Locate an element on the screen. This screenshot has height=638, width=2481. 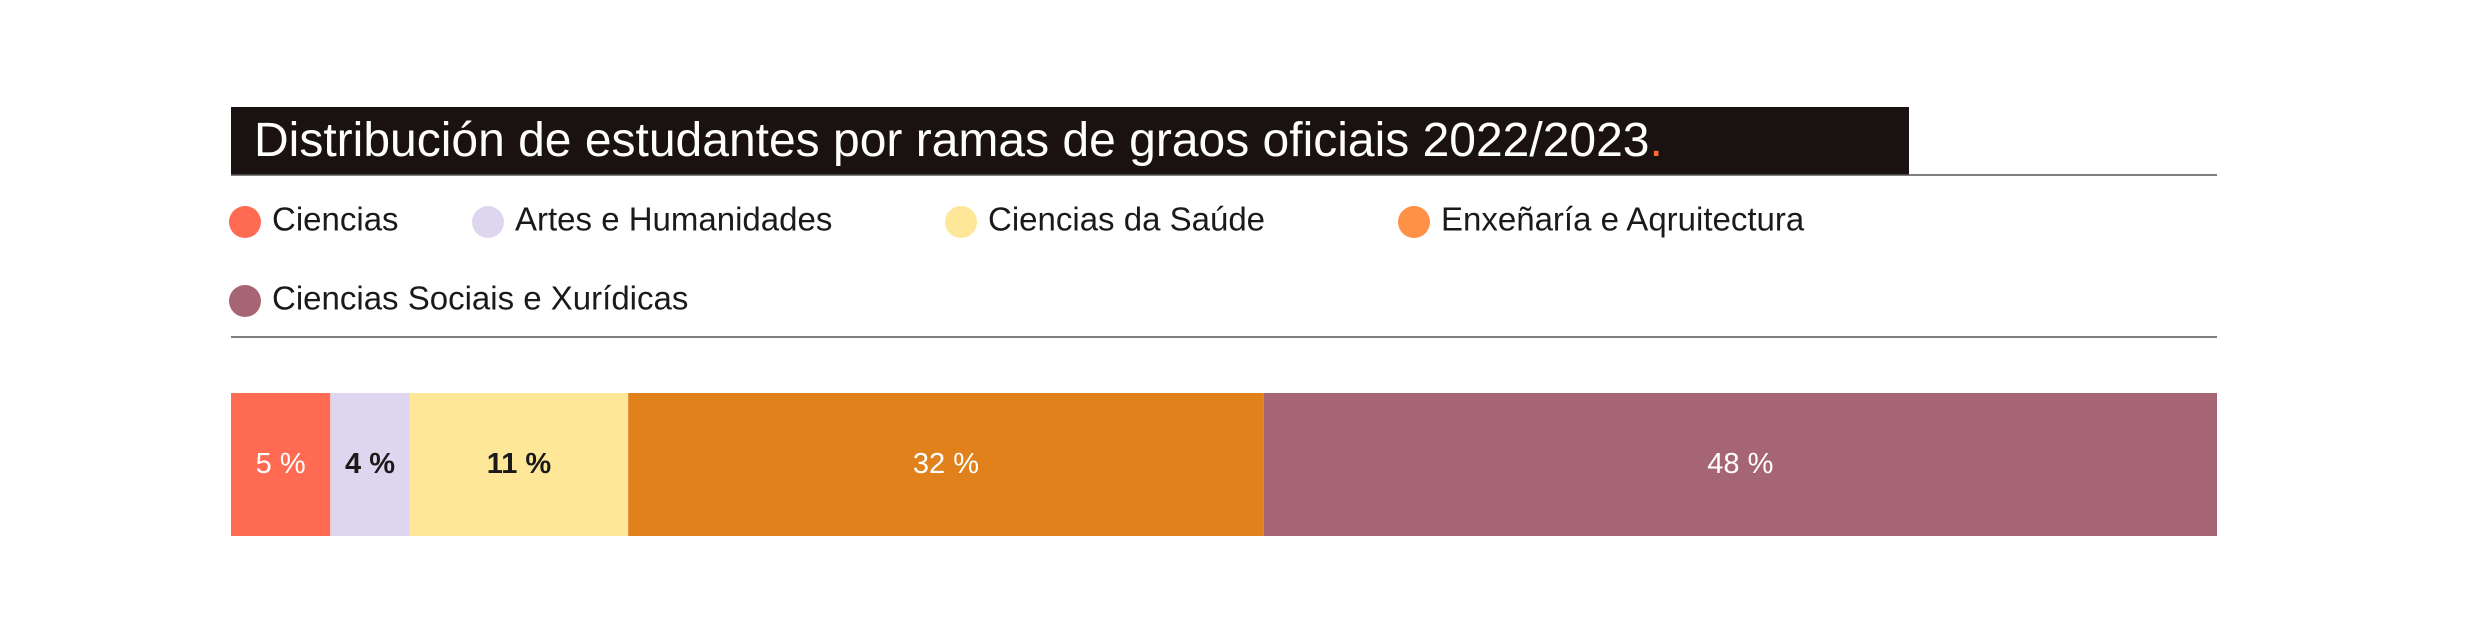
legend-label: Artes e Humanidades is located at coordinates (673, 219).